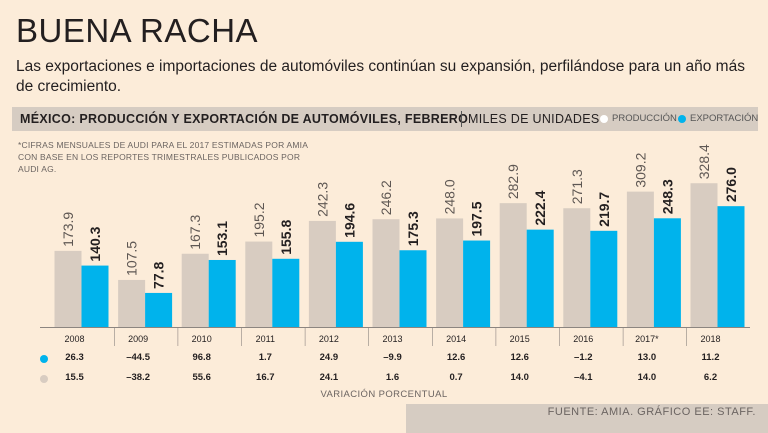  I want to click on label-produccion-2015: 282.9, so click(513, 181).